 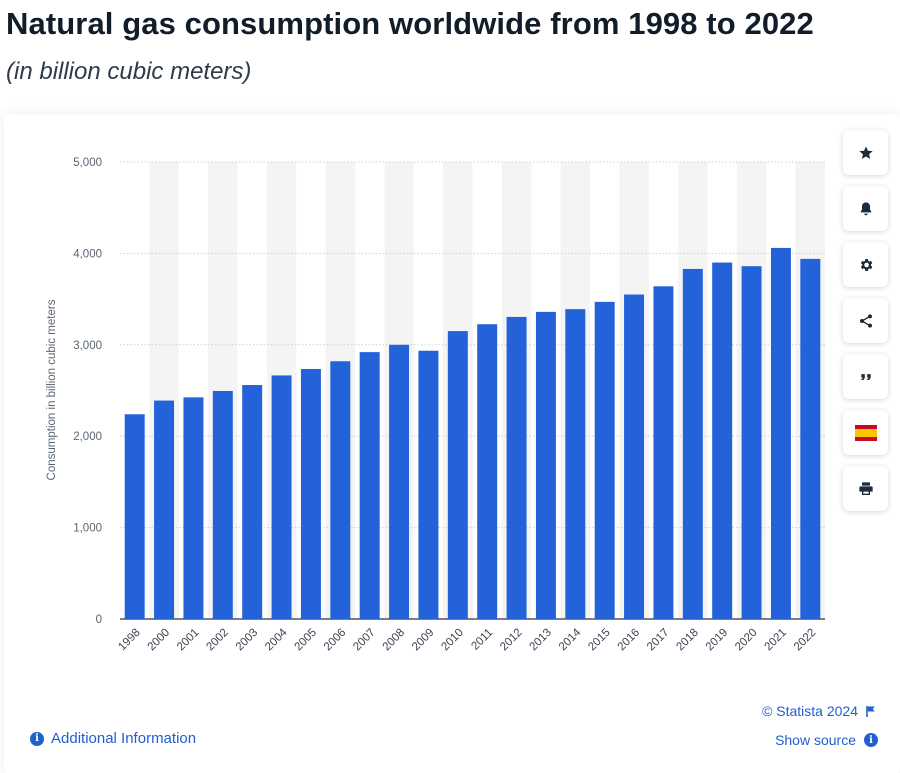 I want to click on y-tick-label: 5,000, so click(x=87, y=163).